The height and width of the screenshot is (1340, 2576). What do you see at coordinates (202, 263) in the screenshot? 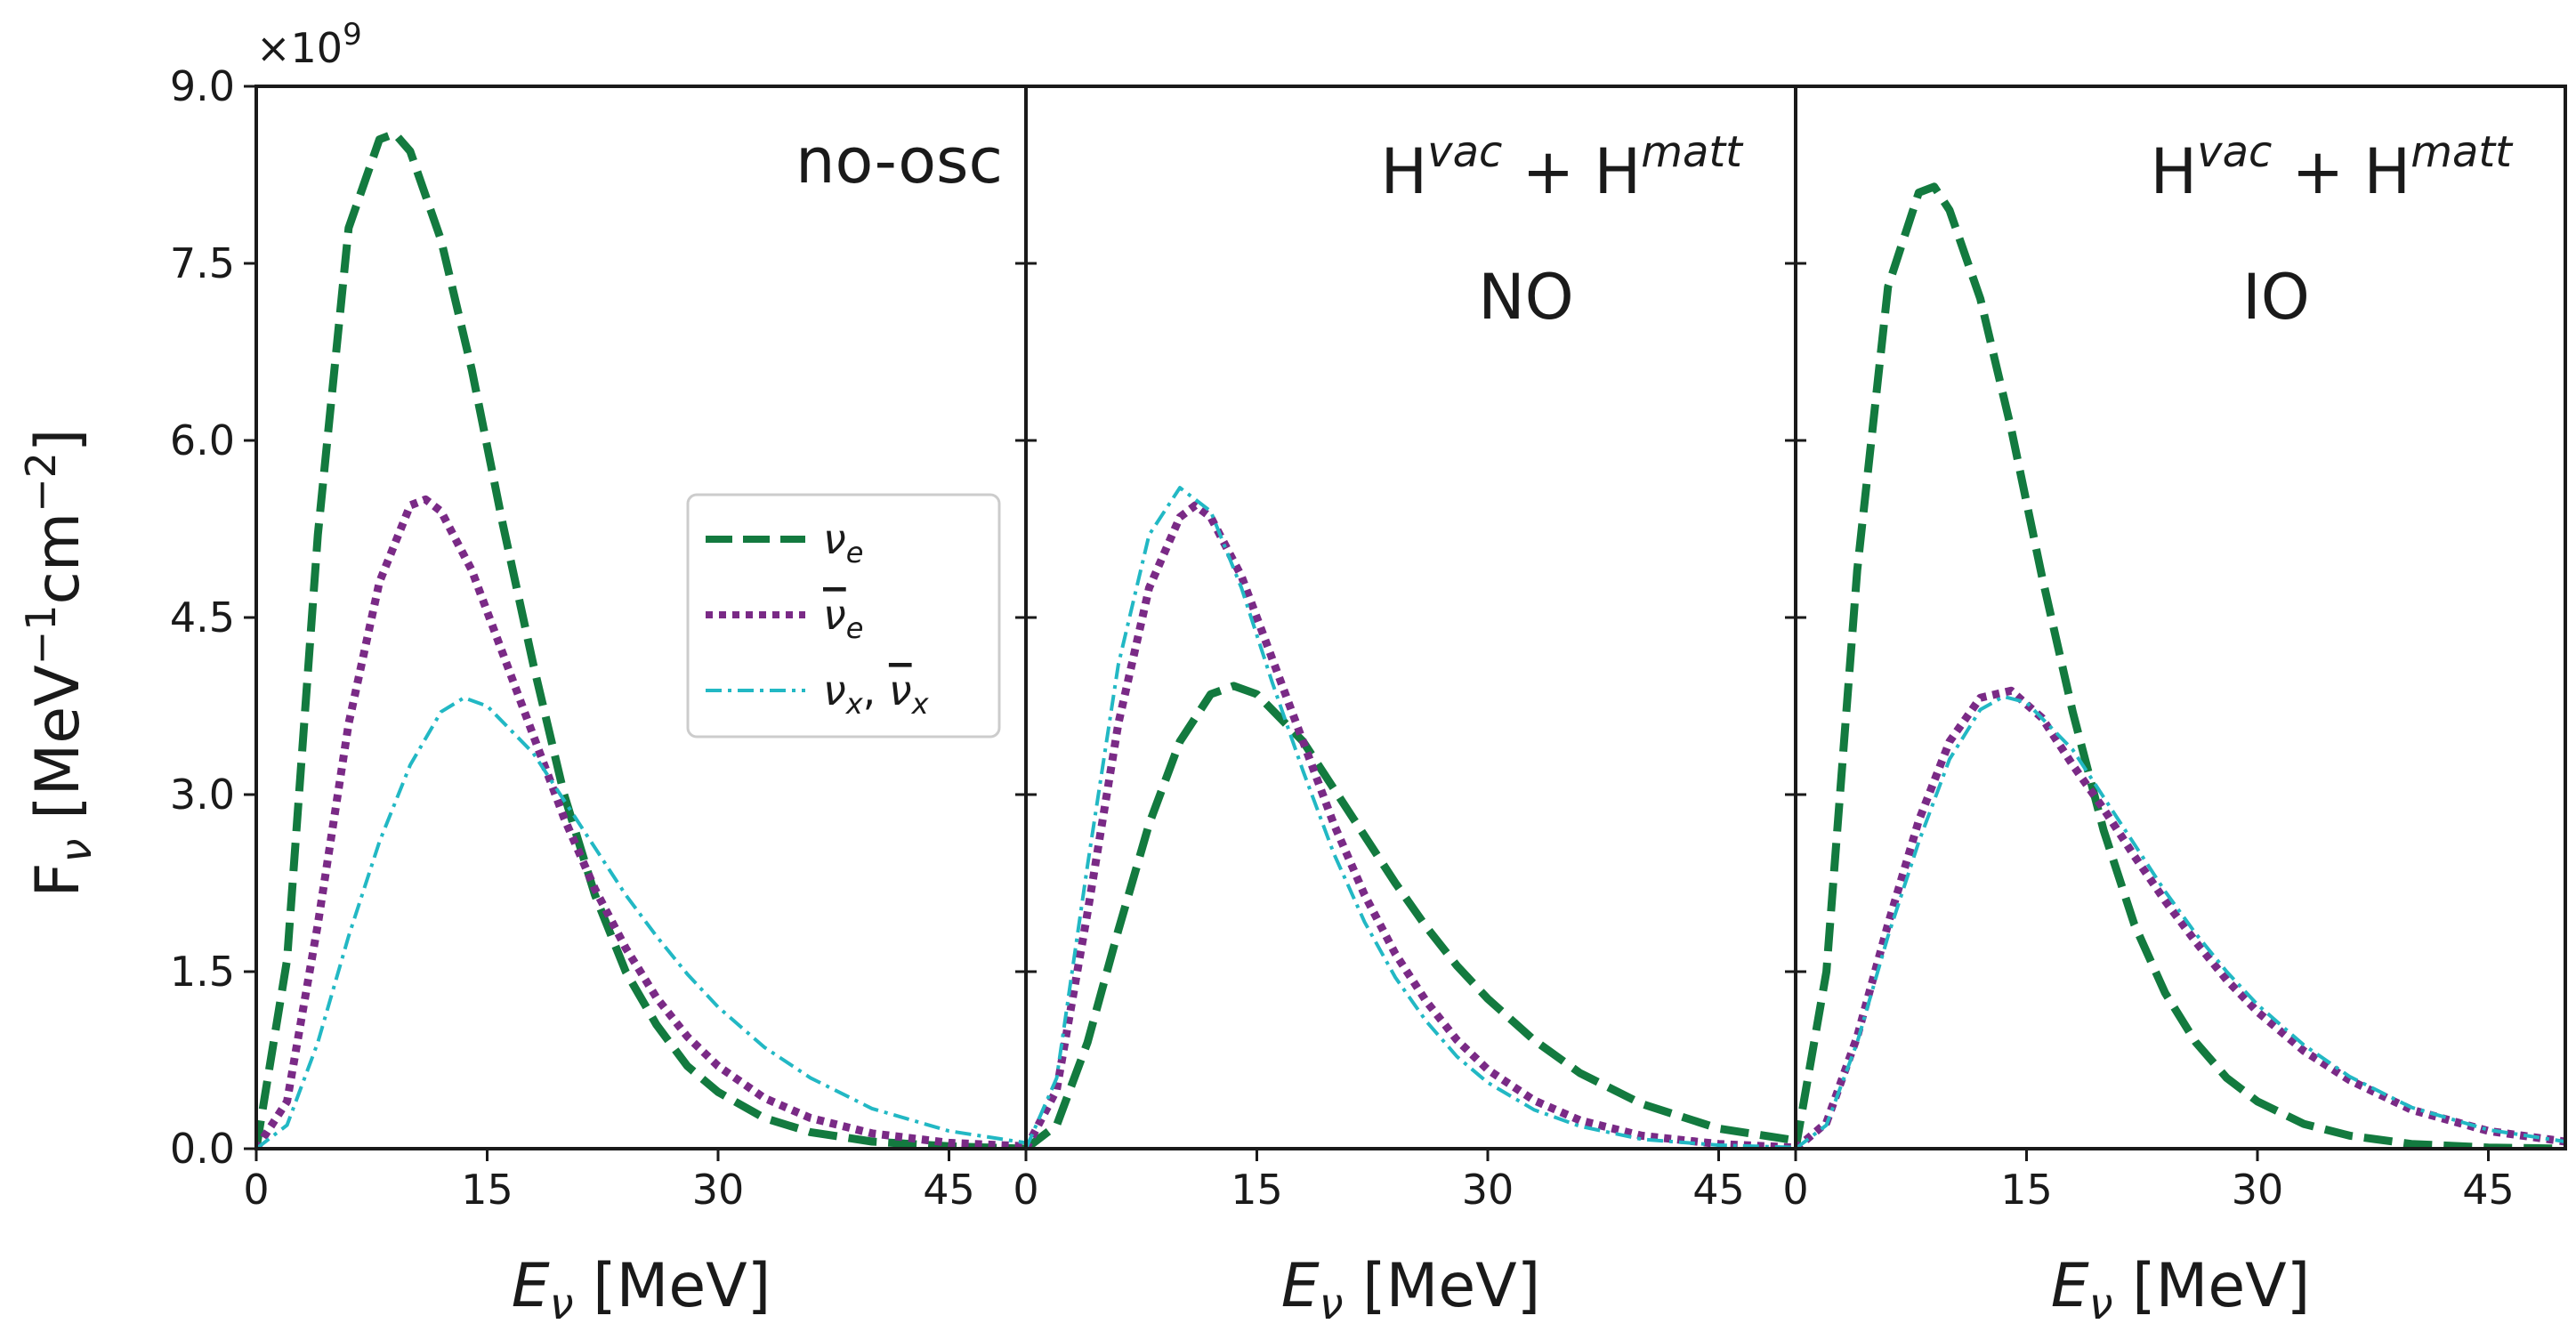
I see `y-tick-label-7.5: 7.5` at bounding box center [202, 263].